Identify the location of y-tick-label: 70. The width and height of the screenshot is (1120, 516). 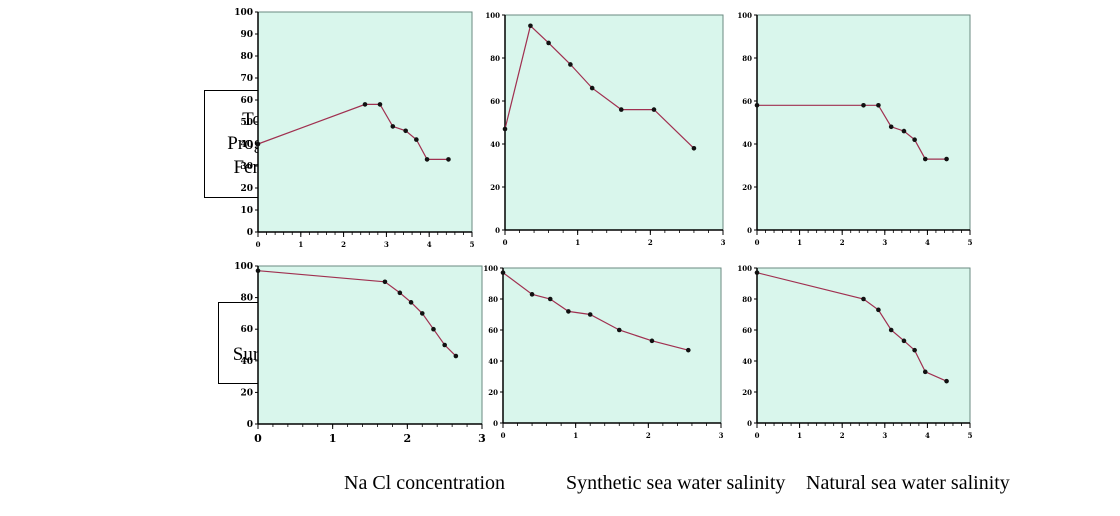
(246, 79).